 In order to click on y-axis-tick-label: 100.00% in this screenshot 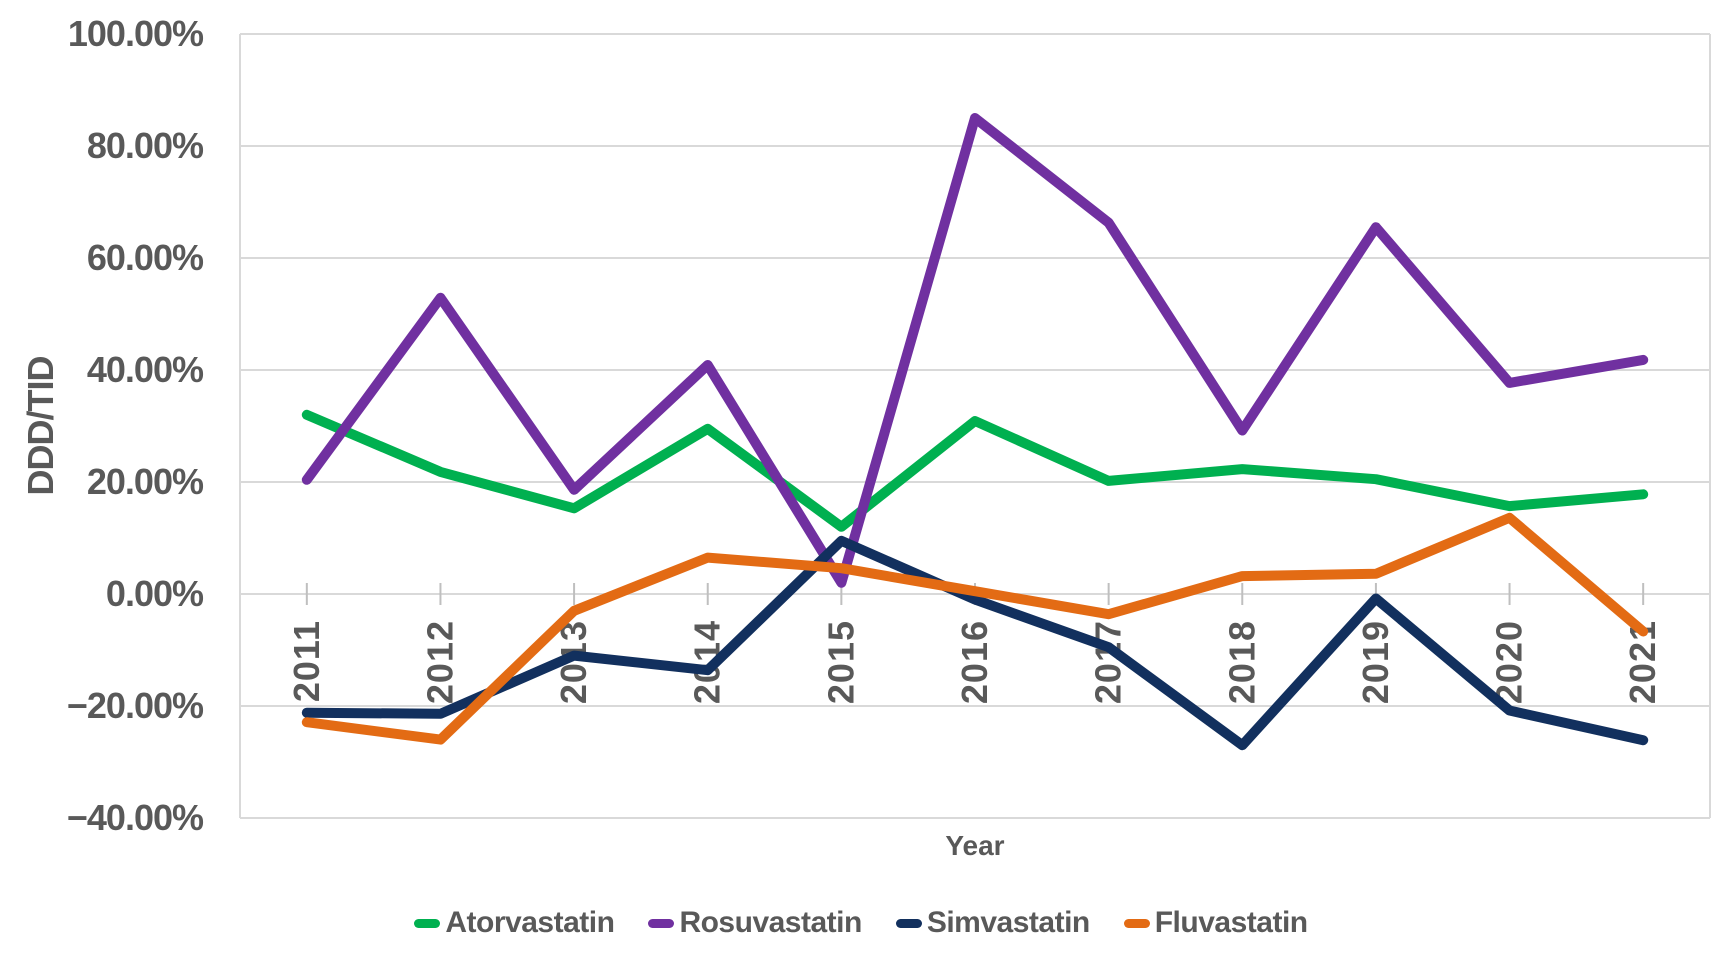, I will do `click(136, 33)`.